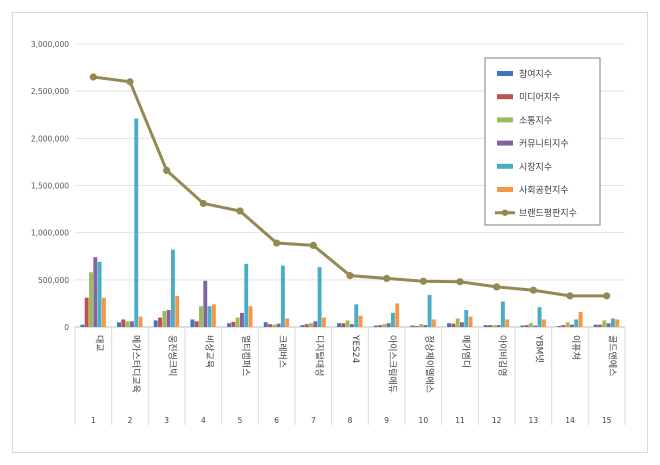 The height and width of the screenshot is (465, 660). Describe the element at coordinates (424, 420) in the screenshot. I see `rank-label: 10` at that location.